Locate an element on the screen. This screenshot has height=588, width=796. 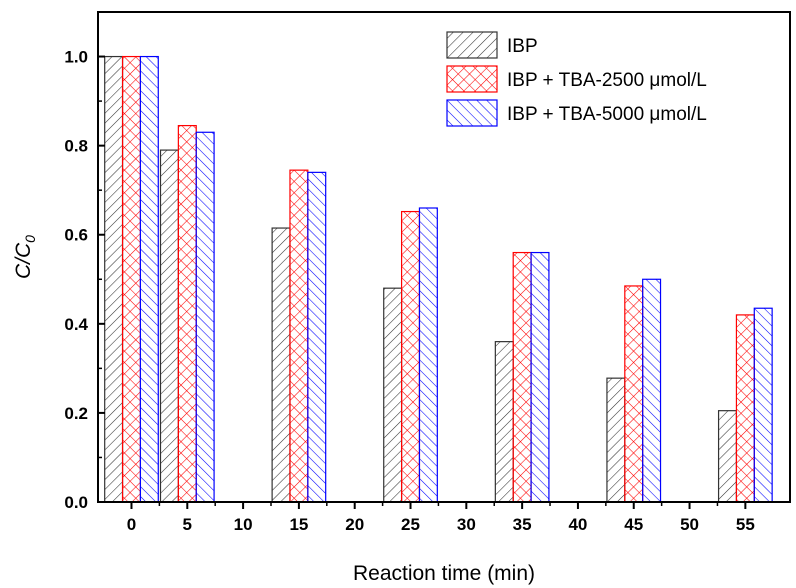
bar-series-3-t5 is located at coordinates (205, 317).